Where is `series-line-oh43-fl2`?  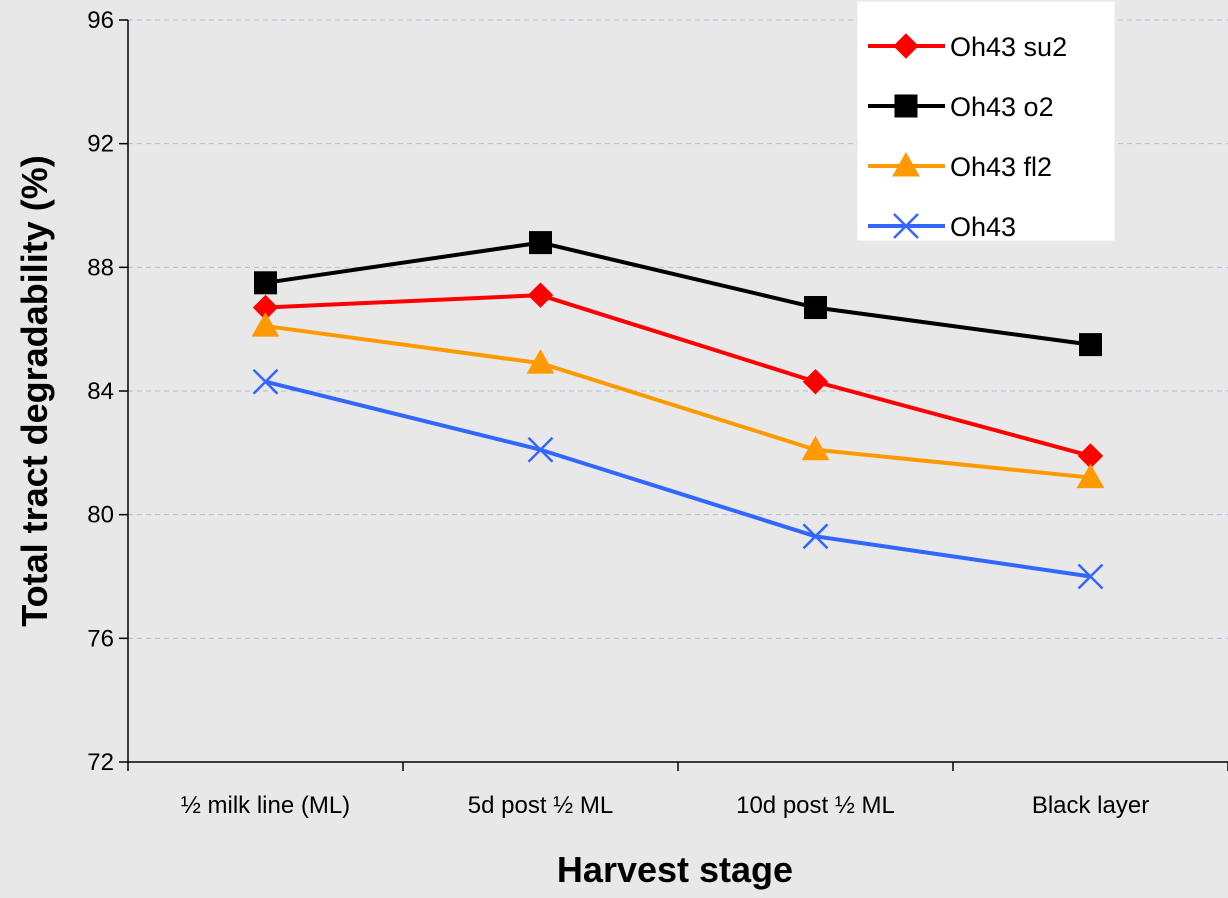 series-line-oh43-fl2 is located at coordinates (678, 402).